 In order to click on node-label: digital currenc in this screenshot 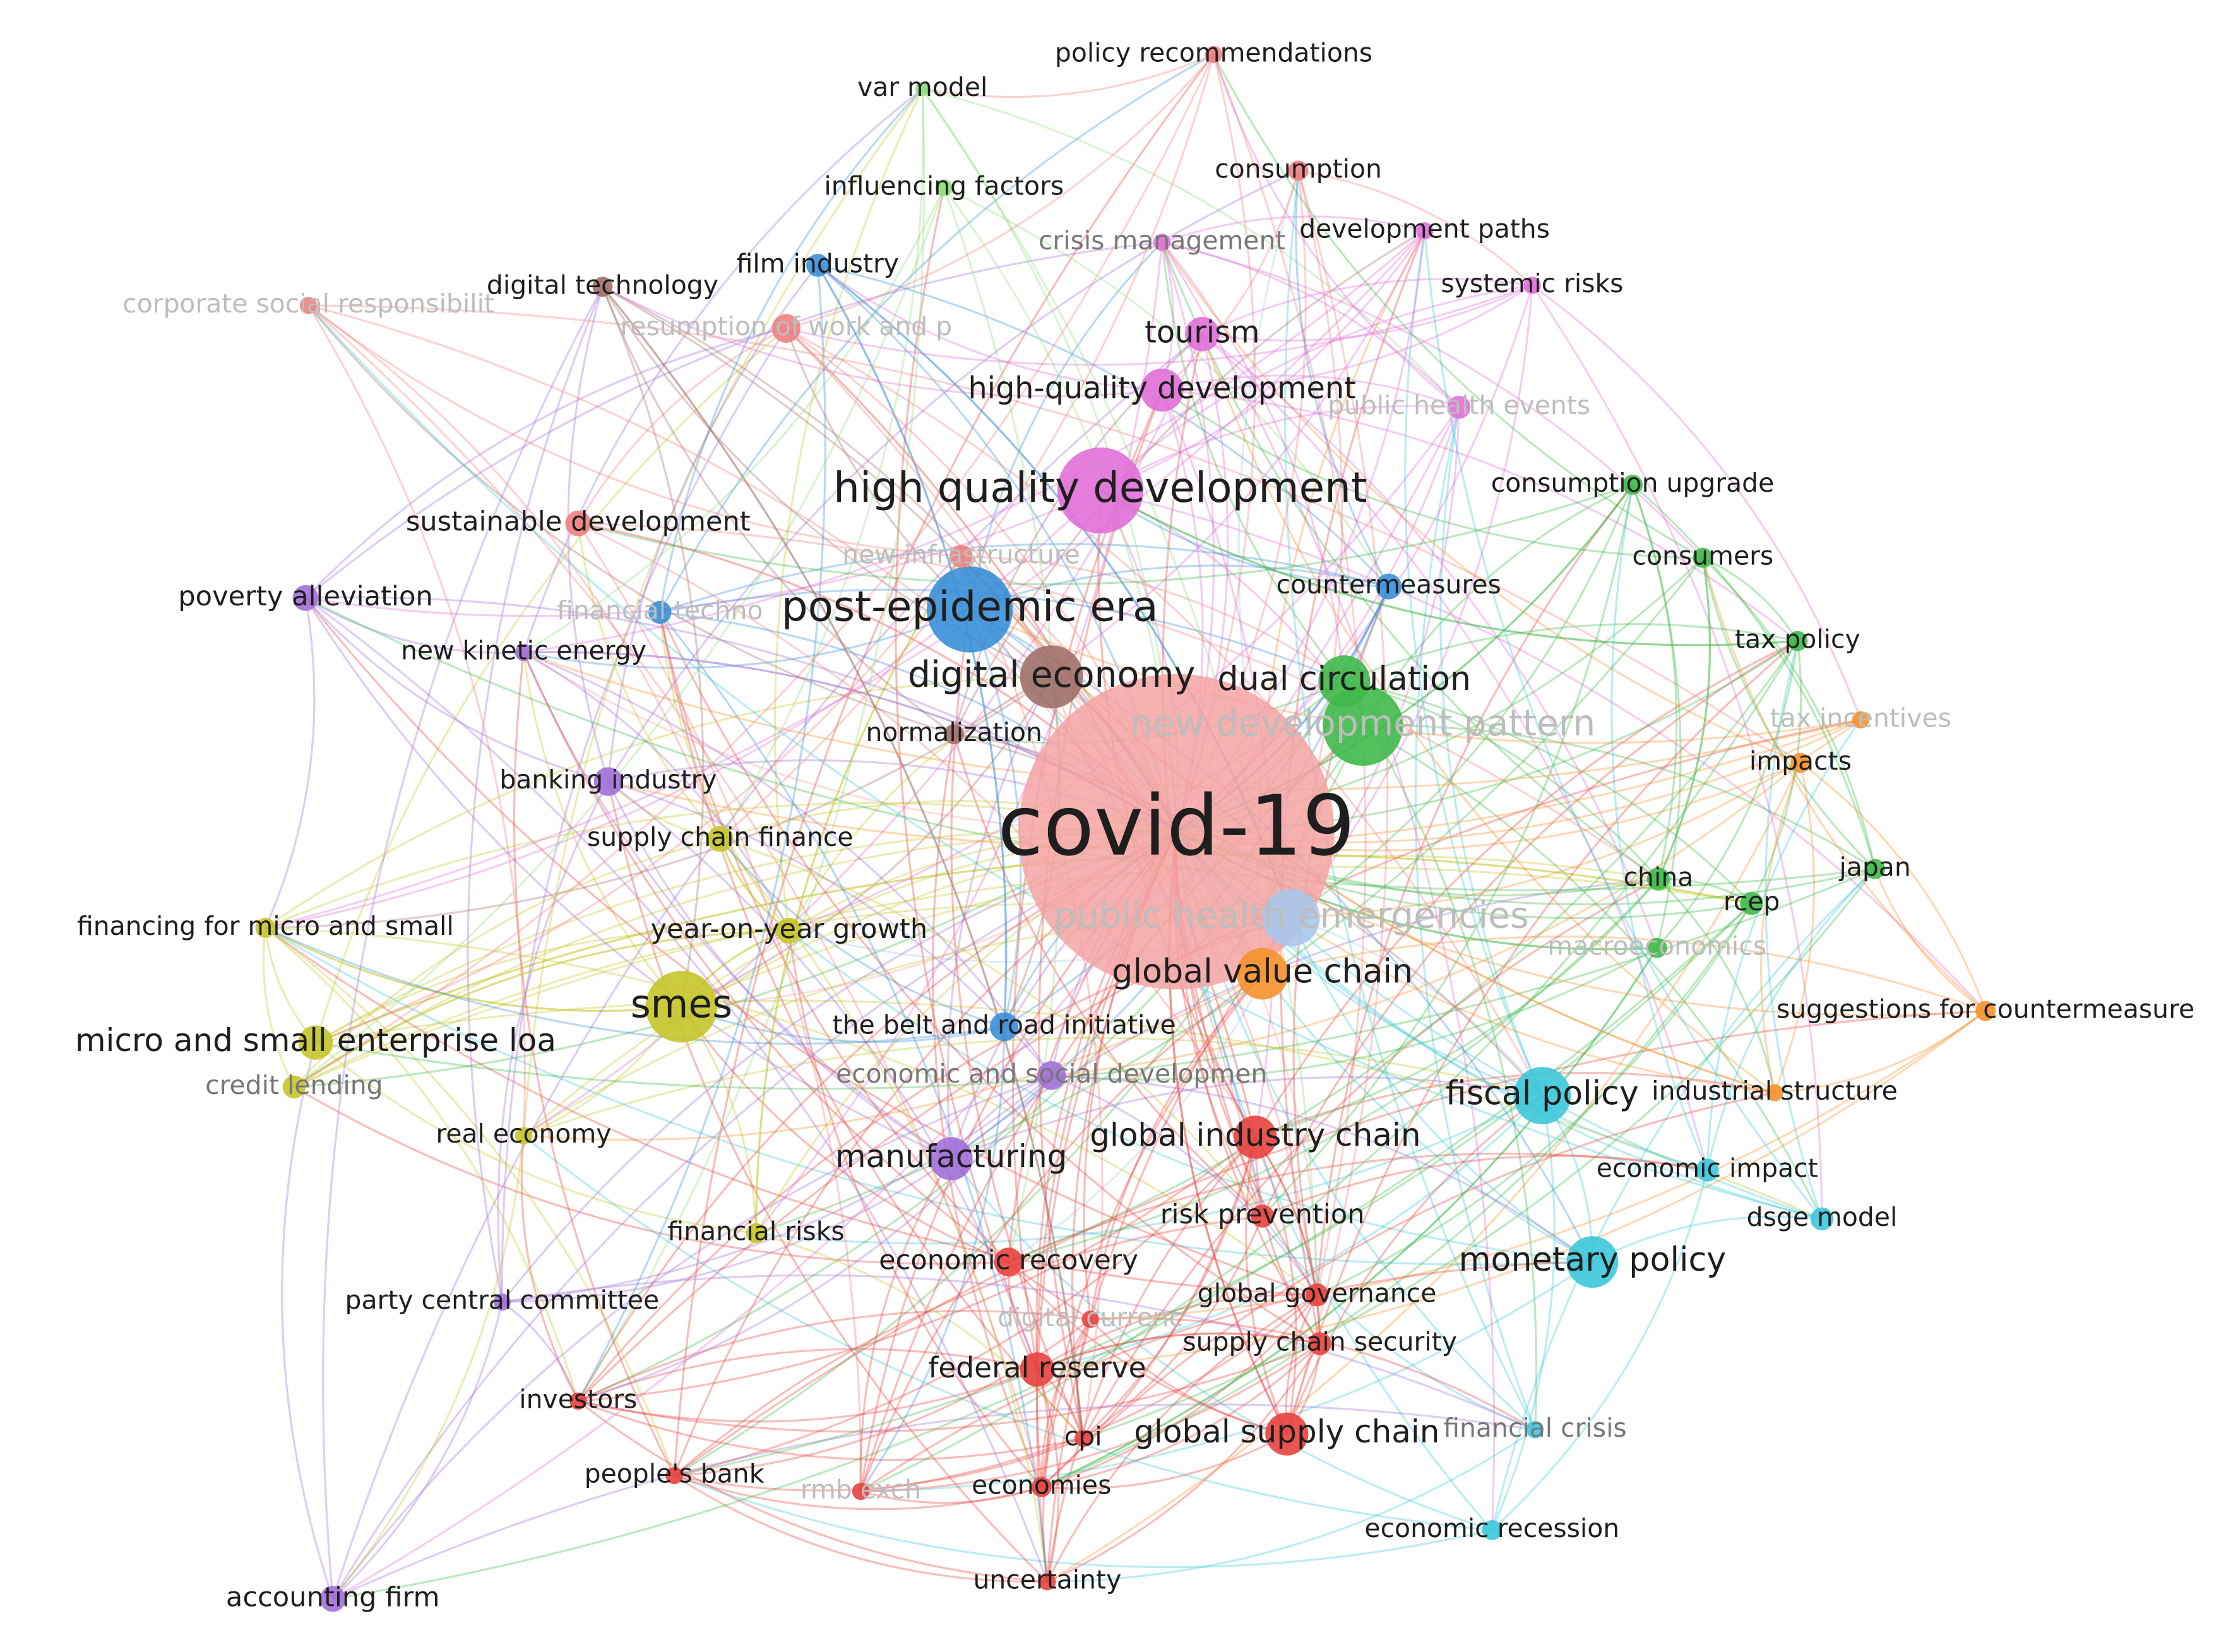, I will do `click(1090, 1317)`.